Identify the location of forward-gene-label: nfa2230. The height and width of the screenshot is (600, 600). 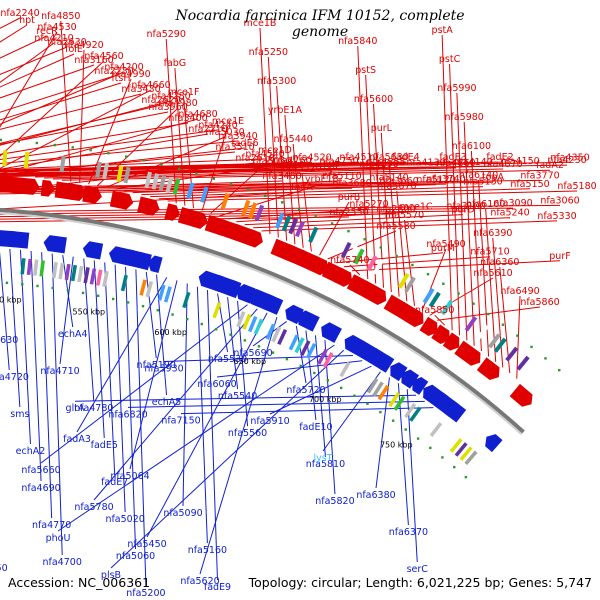
(113, 71).